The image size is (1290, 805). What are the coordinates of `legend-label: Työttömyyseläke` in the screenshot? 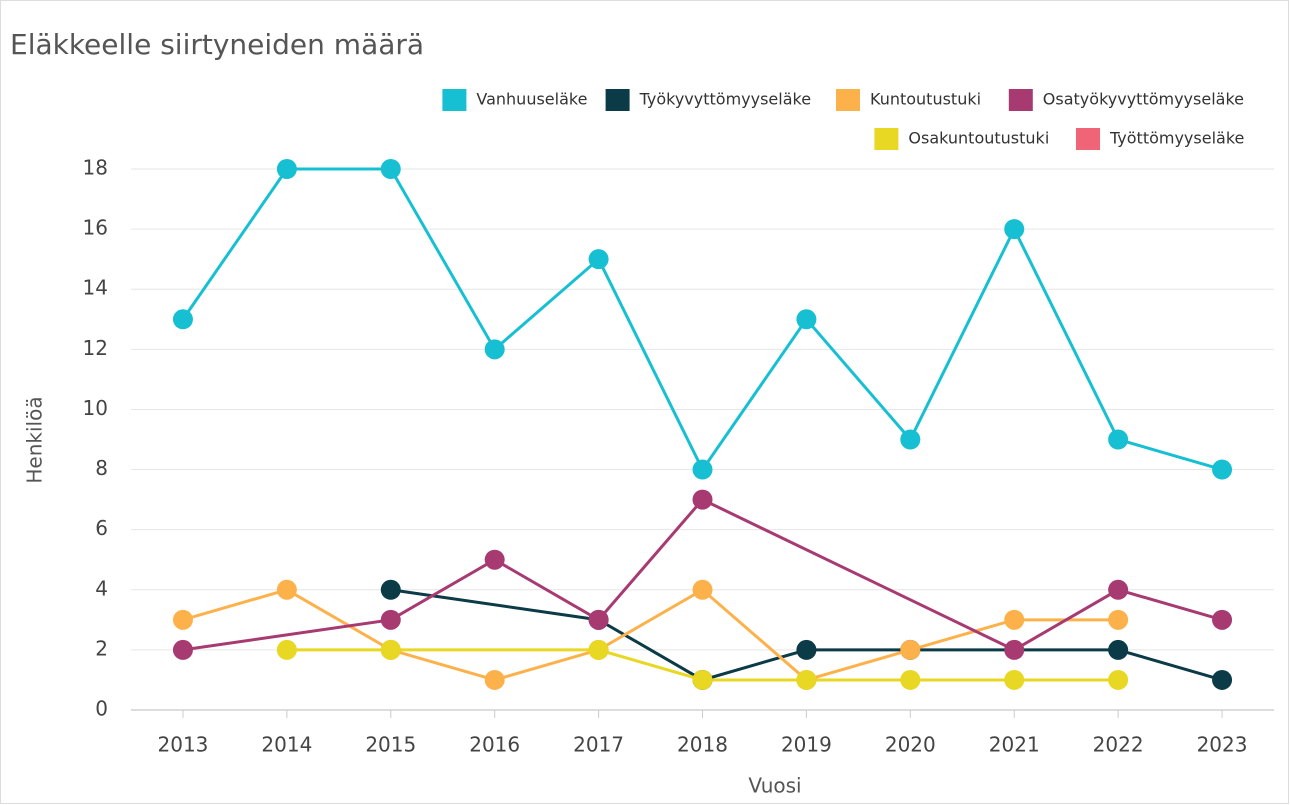 It's located at (1176, 138).